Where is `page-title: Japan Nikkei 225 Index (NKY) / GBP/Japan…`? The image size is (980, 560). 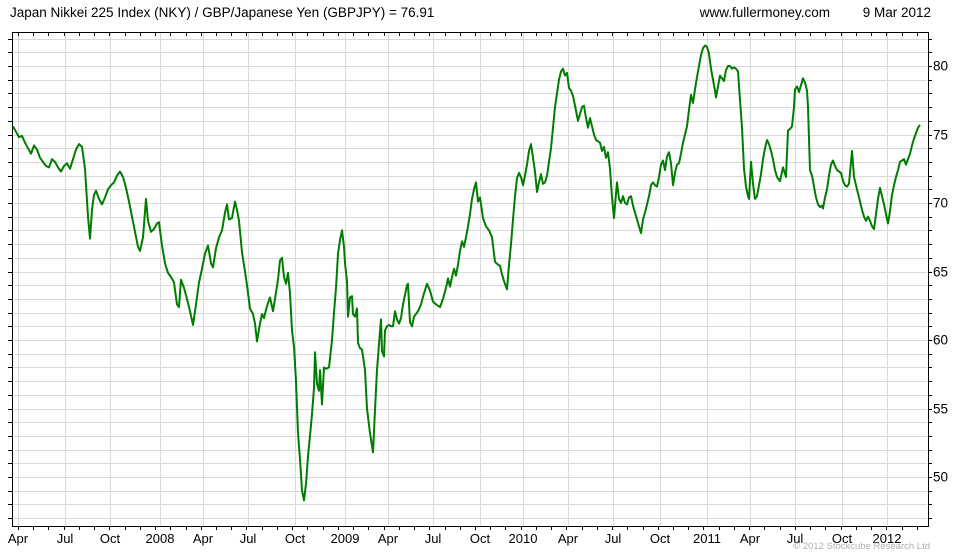
page-title: Japan Nikkei 225 Index (NKY) / GBP/Japan… is located at coordinates (222, 12).